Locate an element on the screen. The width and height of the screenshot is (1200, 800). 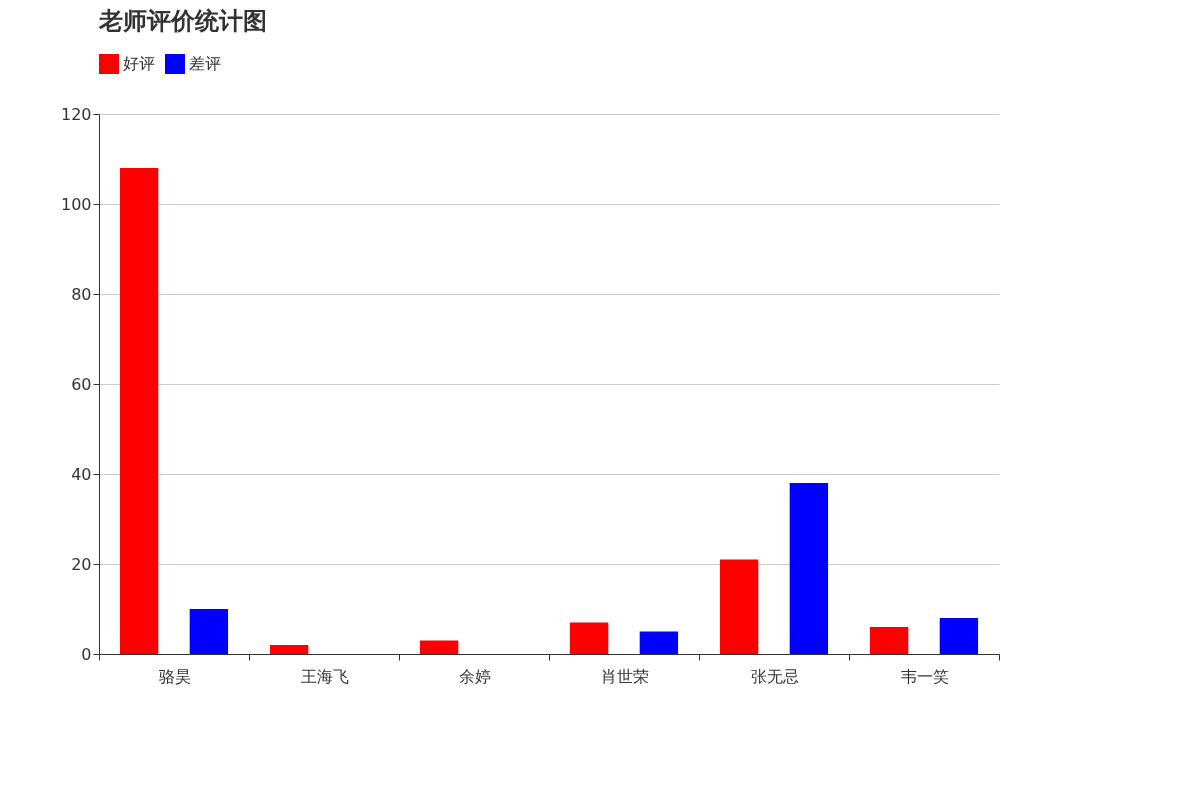
y-tick-label: 0 is located at coordinates (86, 654).